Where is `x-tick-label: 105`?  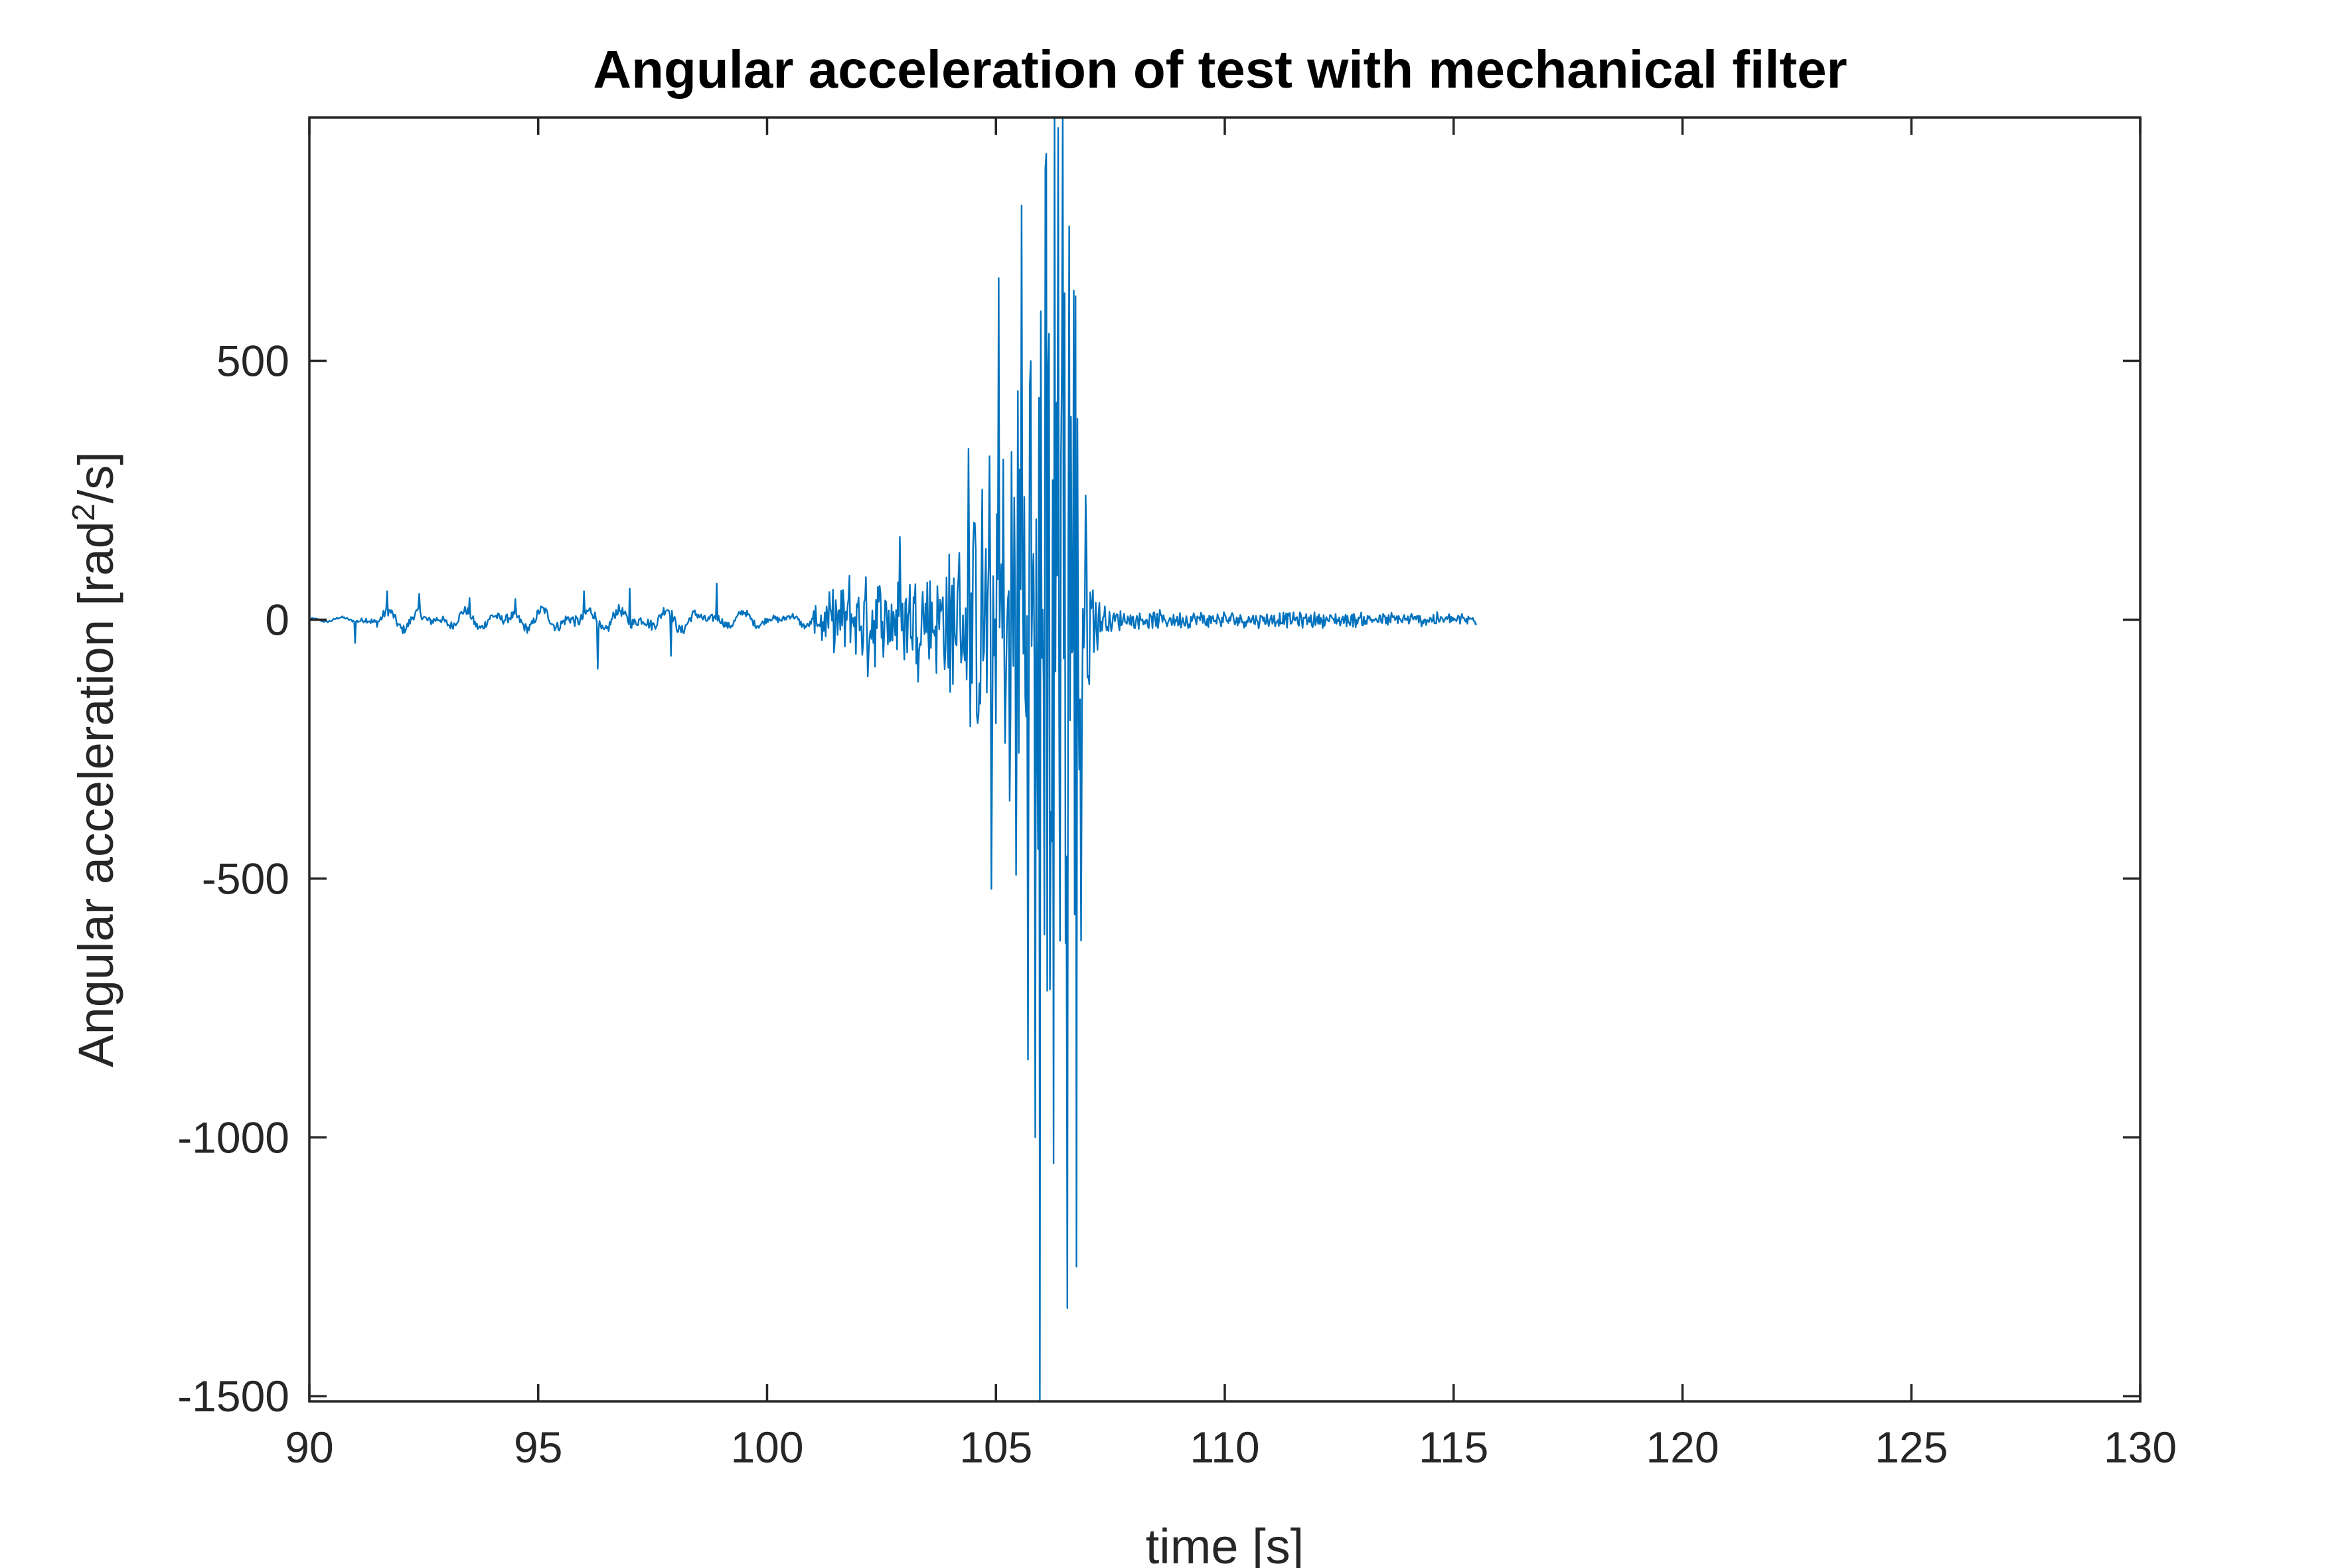
x-tick-label: 105 is located at coordinates (996, 1448).